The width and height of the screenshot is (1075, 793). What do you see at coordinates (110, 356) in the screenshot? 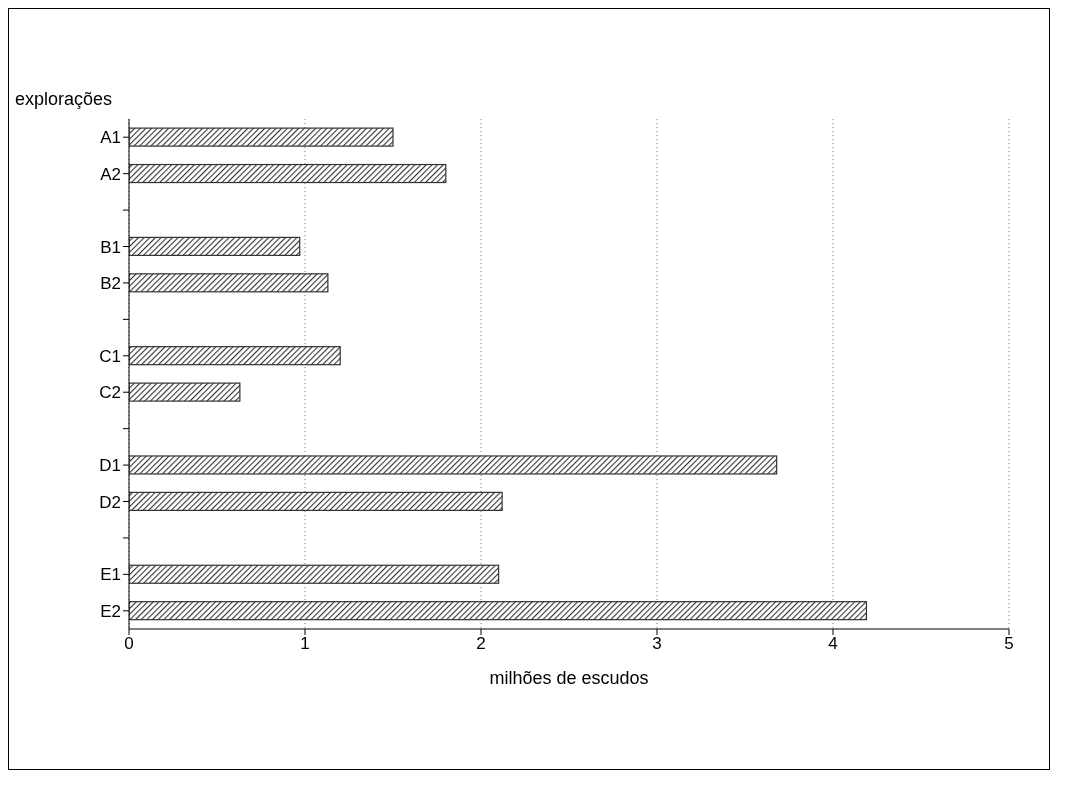
I see `y-tick-label: C1` at bounding box center [110, 356].